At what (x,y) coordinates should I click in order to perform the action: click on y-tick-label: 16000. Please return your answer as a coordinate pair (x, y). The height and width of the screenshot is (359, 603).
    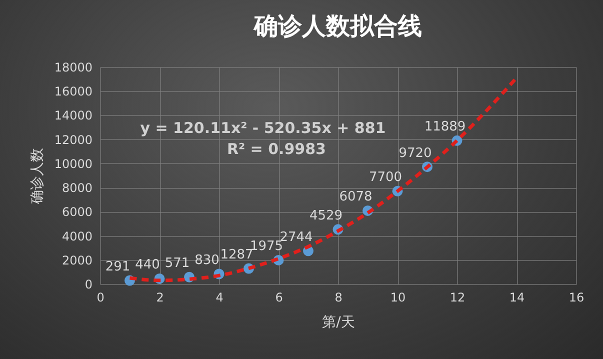
    Looking at the image, I should click on (73, 91).